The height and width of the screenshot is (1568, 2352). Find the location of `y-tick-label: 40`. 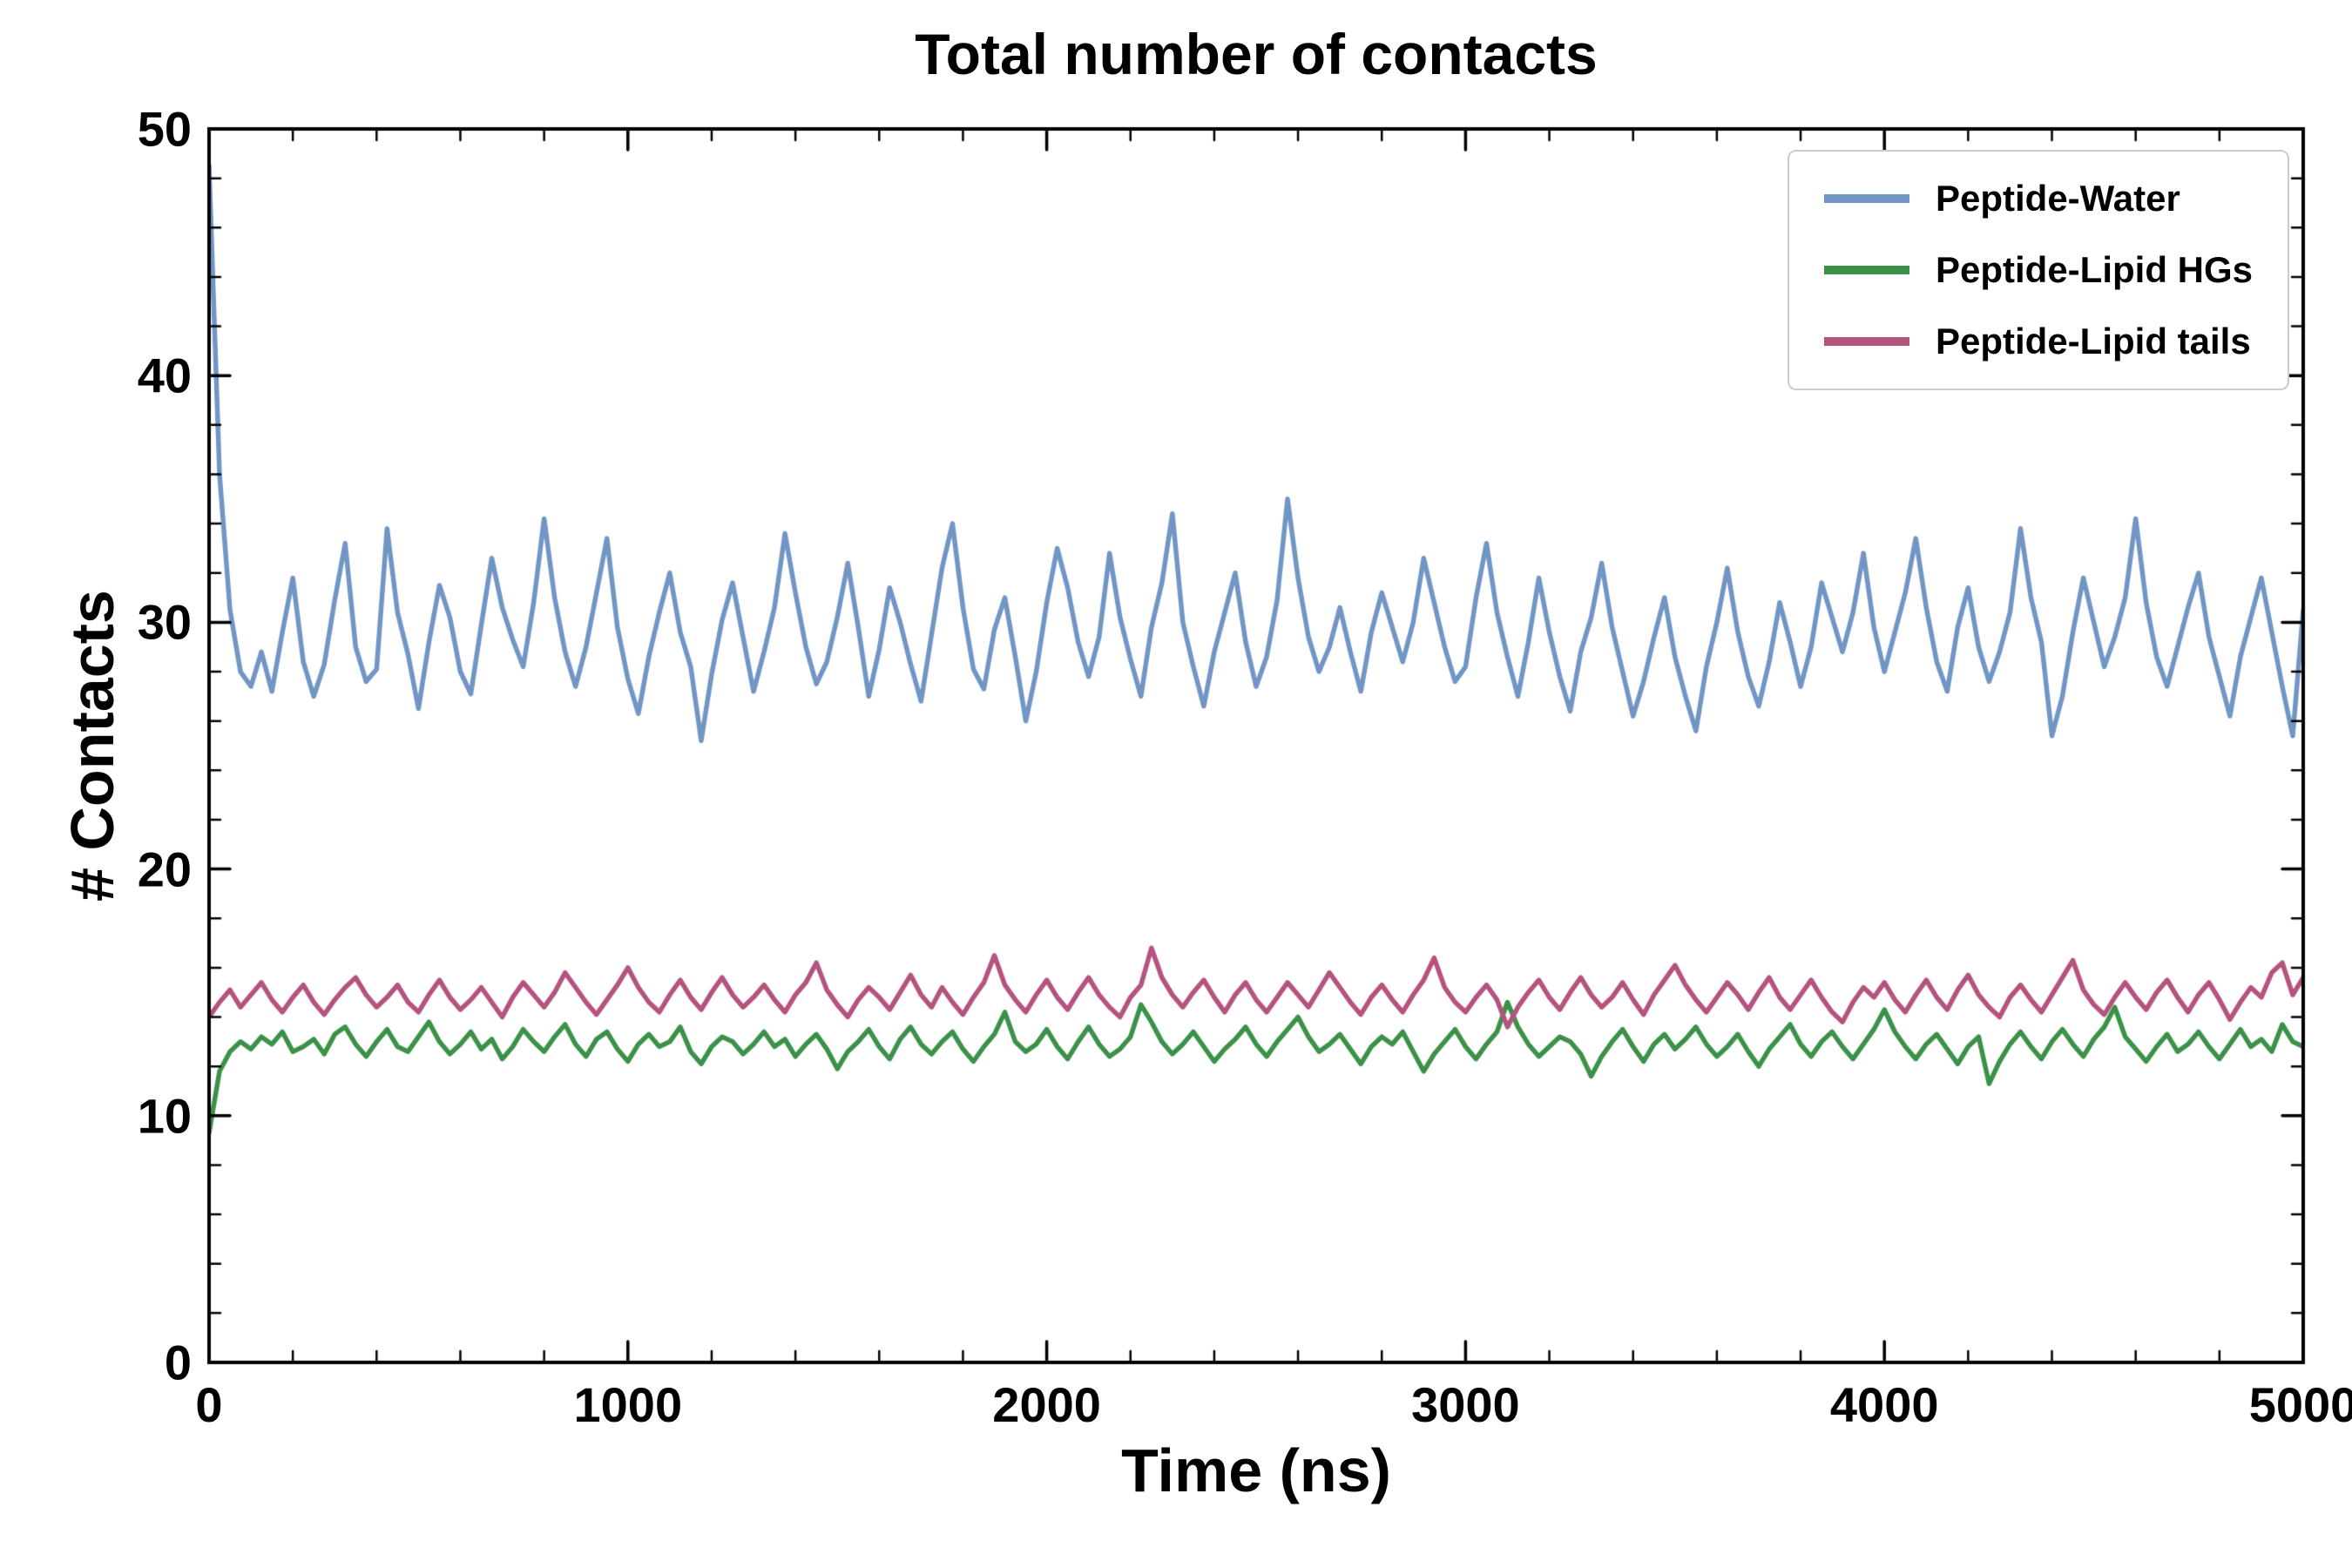

y-tick-label: 40 is located at coordinates (164, 375).